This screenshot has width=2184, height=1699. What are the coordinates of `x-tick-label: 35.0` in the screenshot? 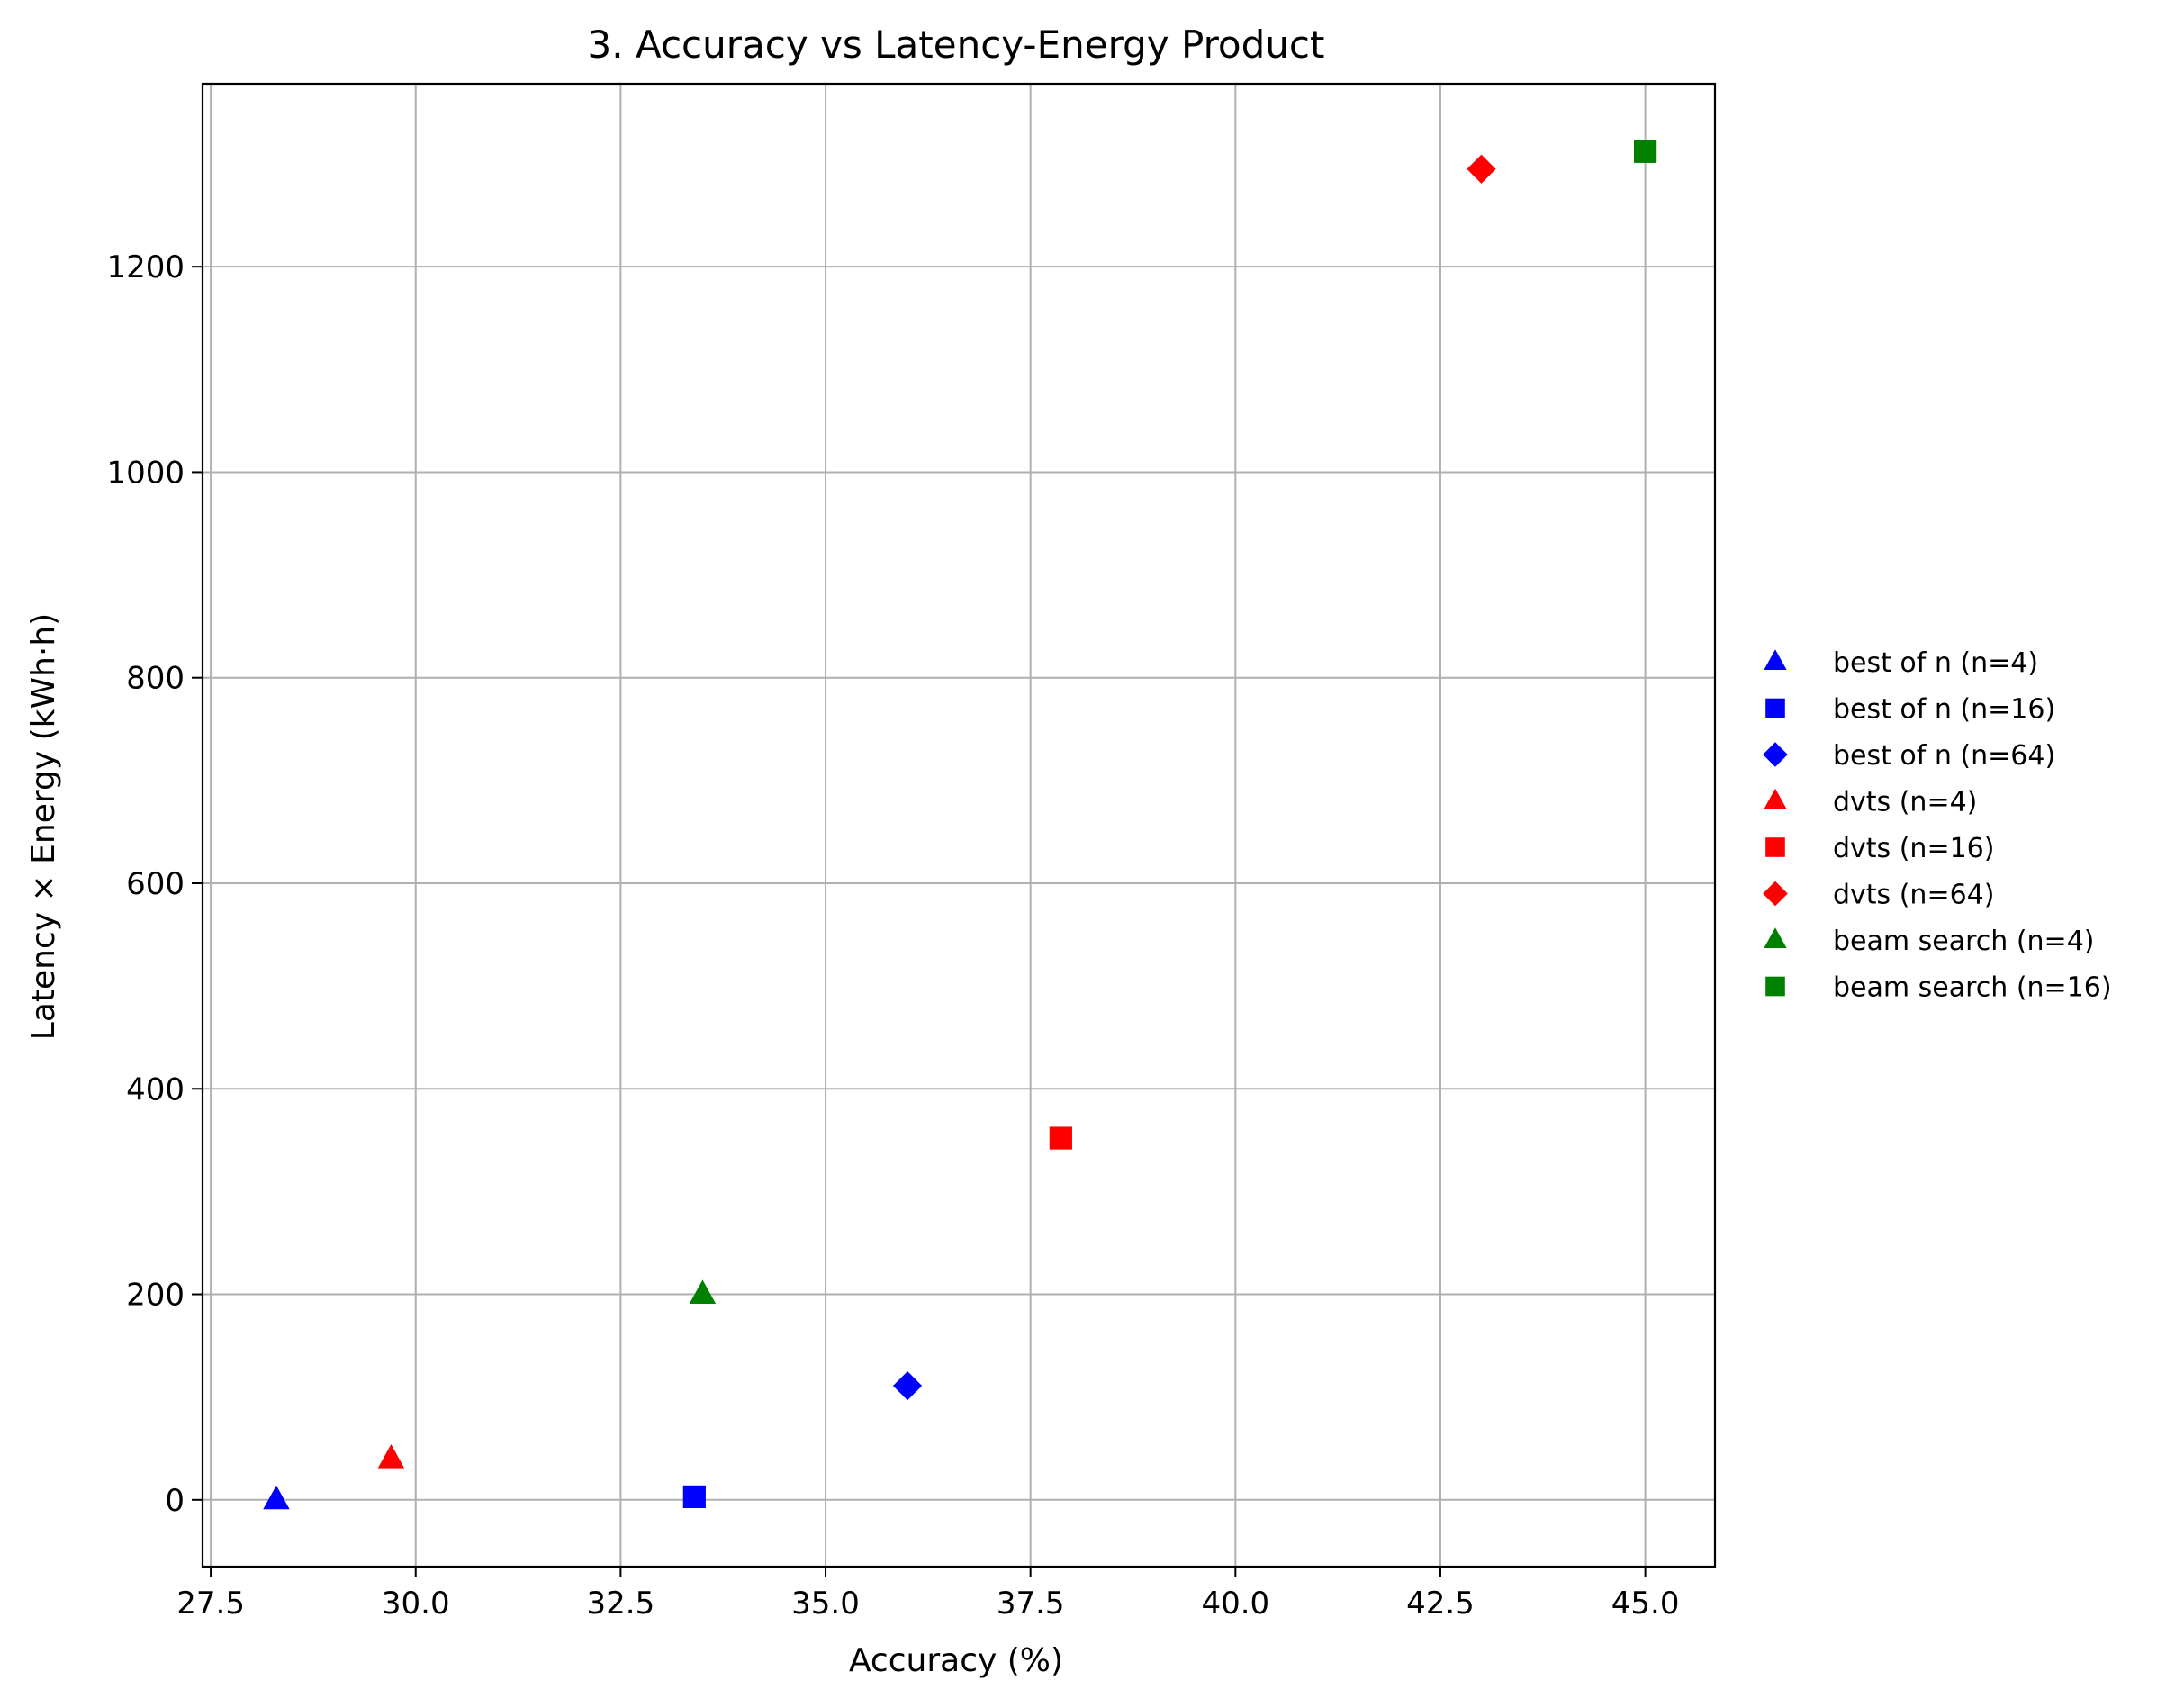 It's located at (825, 1604).